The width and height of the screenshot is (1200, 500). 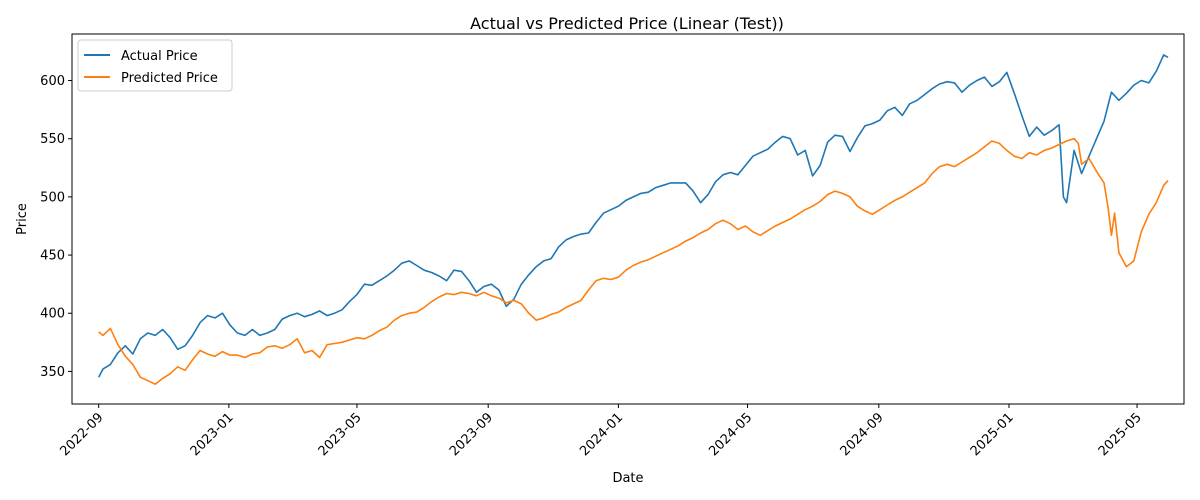 I want to click on legend-label-actual: Actual Price, so click(x=159, y=56).